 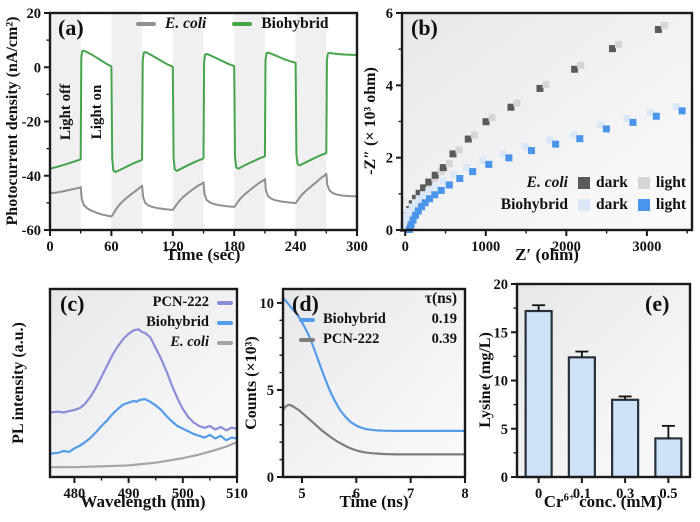 I want to click on legend-d-row-biohybrid: Biohybrid 0.19, so click(x=378, y=319).